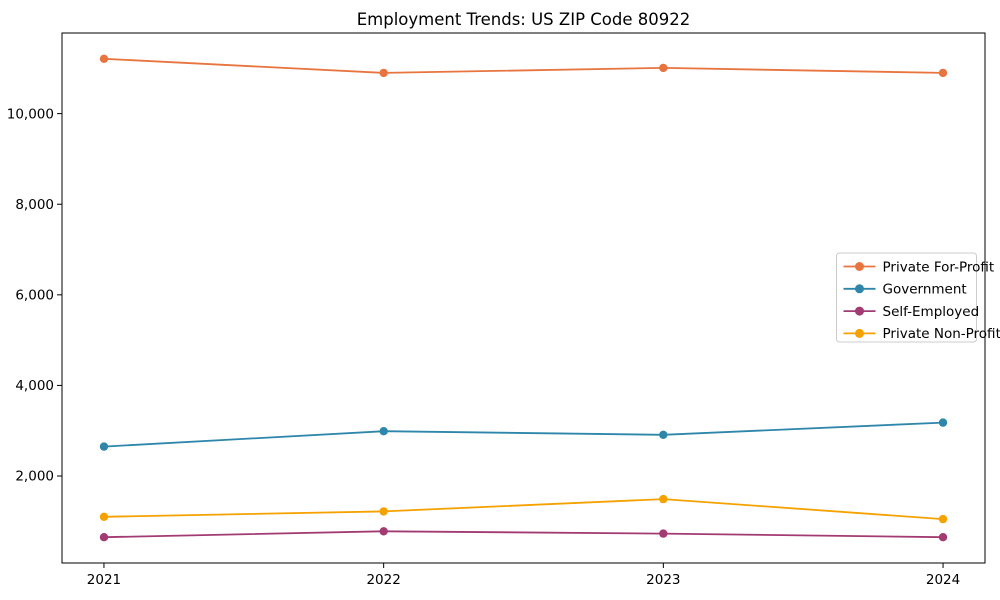  I want to click on x-axis-tick-label: 2024, so click(943, 580).